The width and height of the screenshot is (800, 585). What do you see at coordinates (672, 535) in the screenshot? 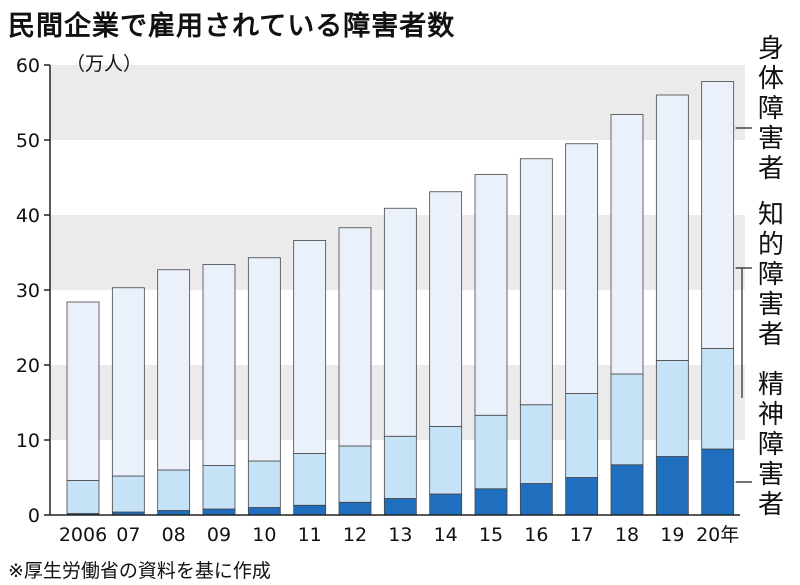
I see `x-tick-label-13: 19` at bounding box center [672, 535].